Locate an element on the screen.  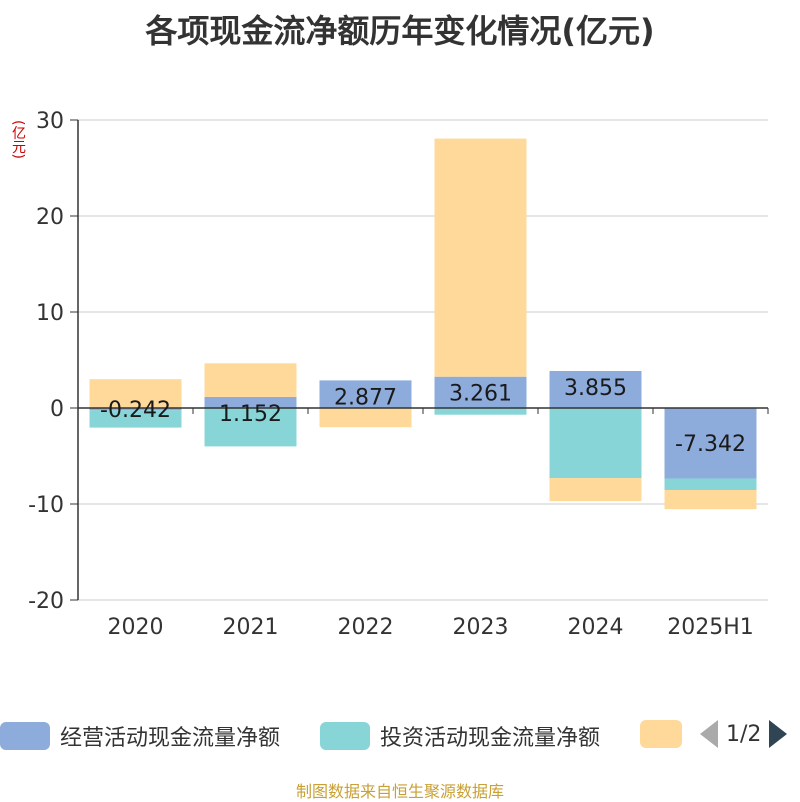
y-tick-label: 30 is located at coordinates (50, 121).